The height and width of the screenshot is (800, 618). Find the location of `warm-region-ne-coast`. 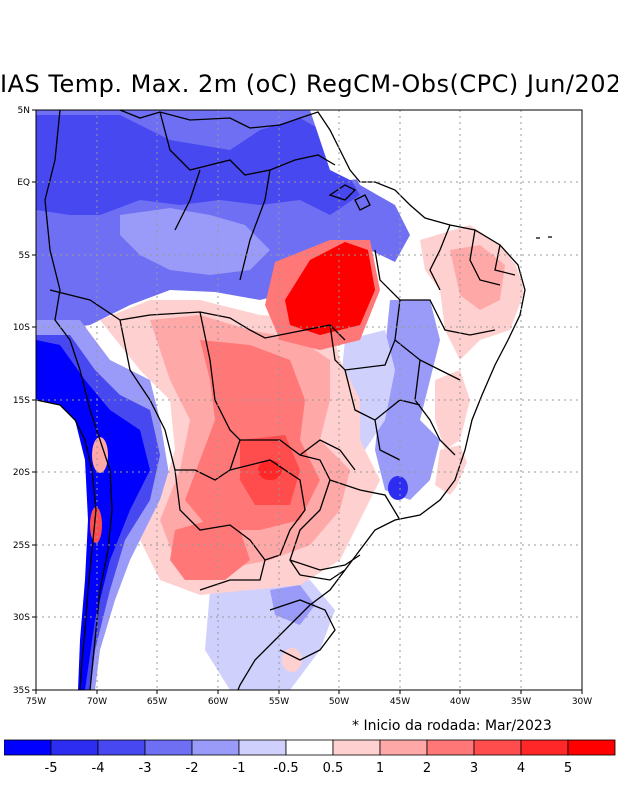

warm-region-ne-coast is located at coordinates (452, 410).